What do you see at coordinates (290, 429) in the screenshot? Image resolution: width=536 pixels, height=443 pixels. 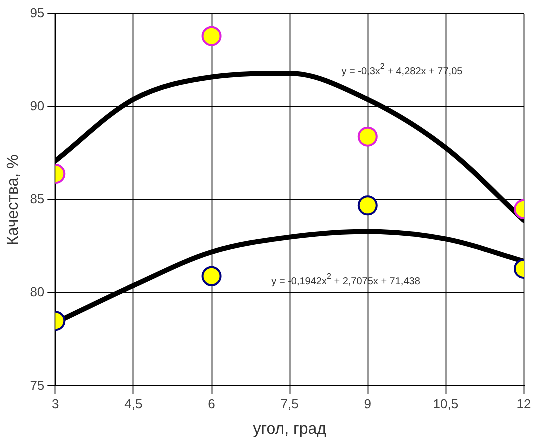 I see `x-axis-title: угол, град` at bounding box center [290, 429].